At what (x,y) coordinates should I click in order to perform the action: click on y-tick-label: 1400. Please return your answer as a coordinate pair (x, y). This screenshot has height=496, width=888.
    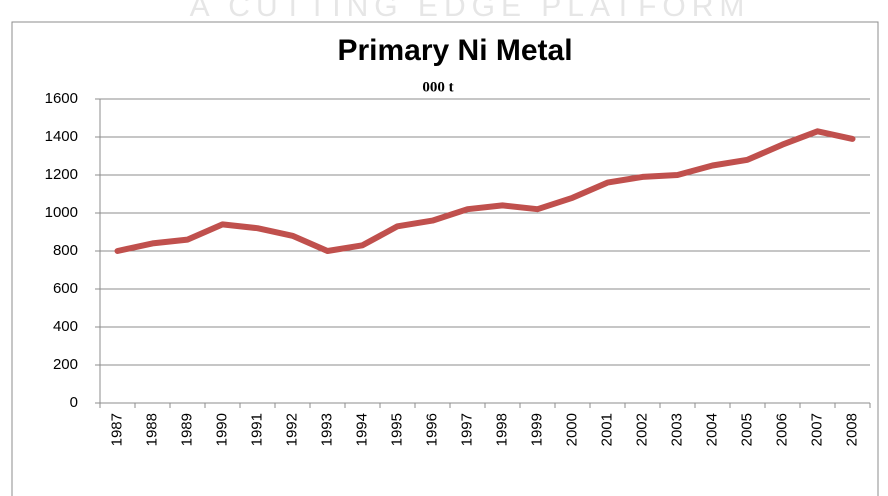
    Looking at the image, I should click on (61, 136).